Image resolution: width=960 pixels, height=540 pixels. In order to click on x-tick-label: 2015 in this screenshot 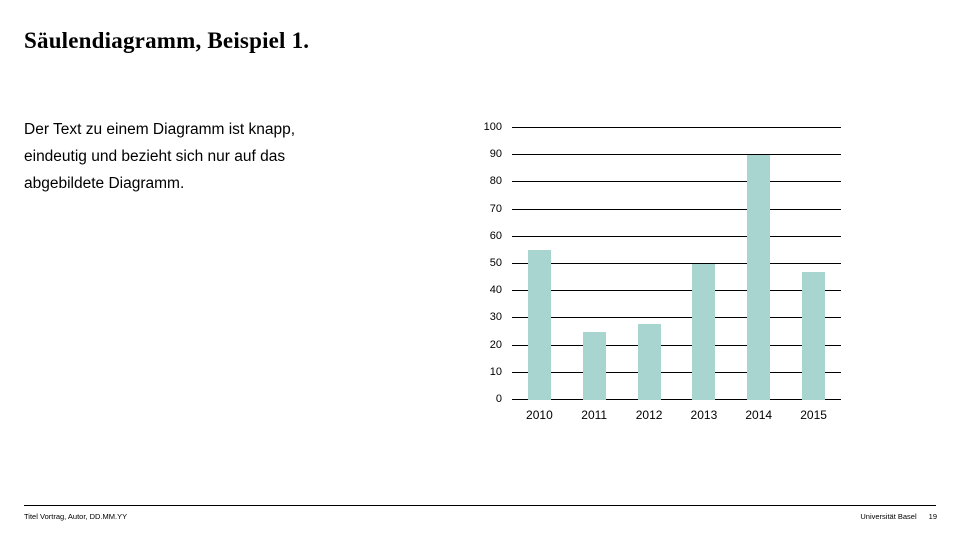, I will do `click(813, 415)`.